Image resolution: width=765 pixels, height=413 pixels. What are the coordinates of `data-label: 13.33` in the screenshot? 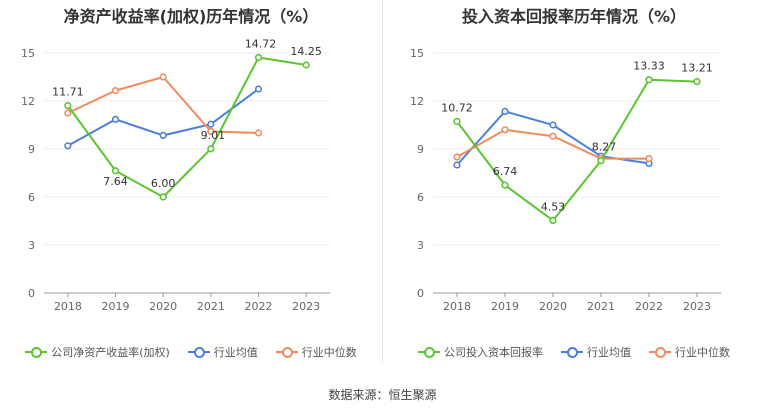 It's located at (649, 66).